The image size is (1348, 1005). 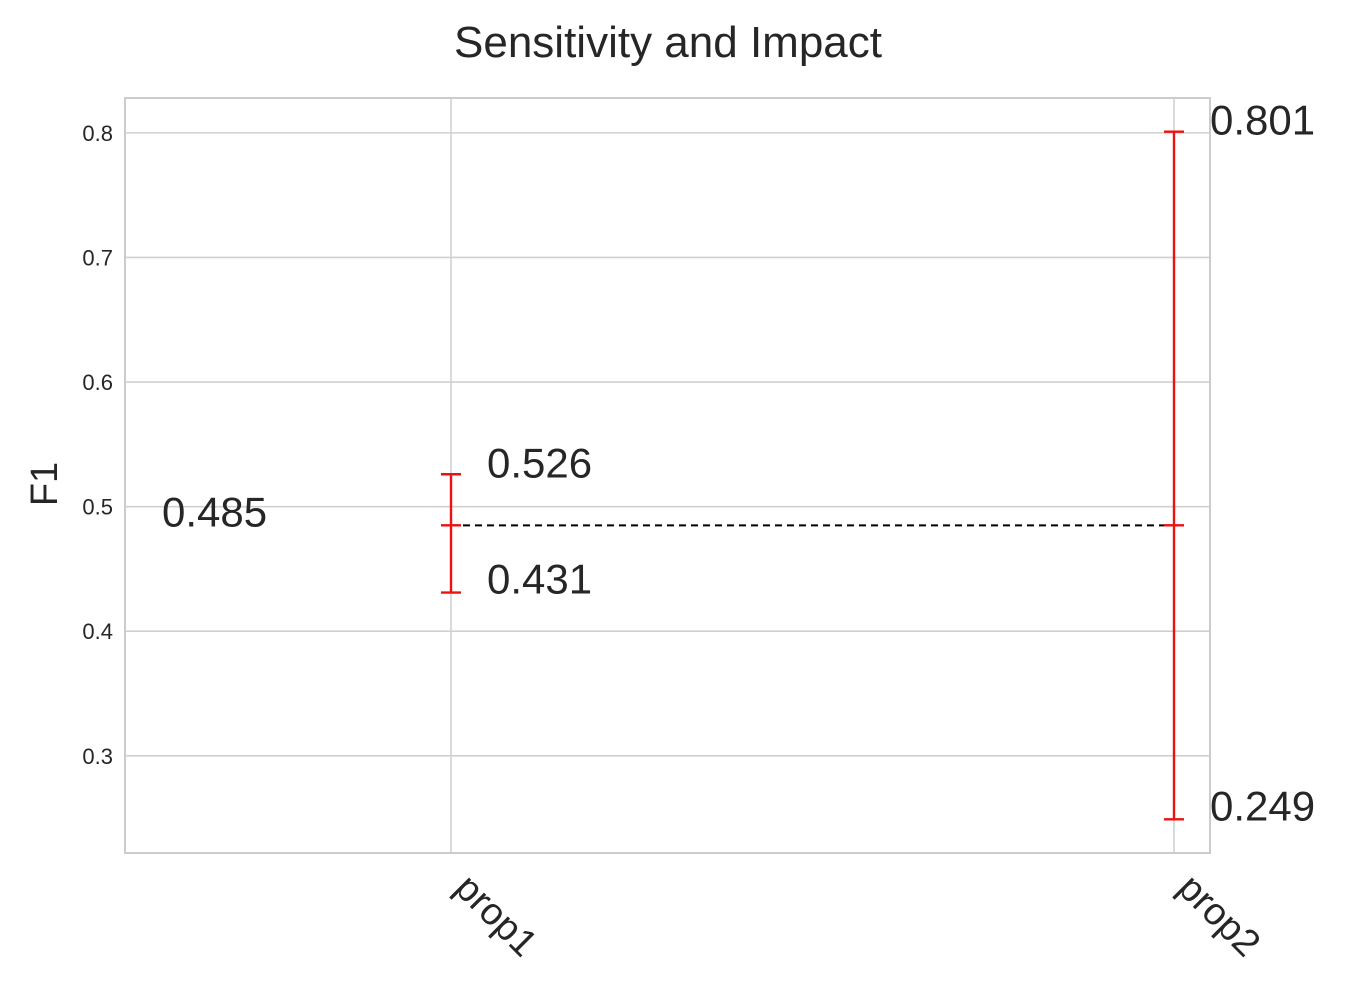 What do you see at coordinates (97, 257) in the screenshot?
I see `y-tick-label: 0.7` at bounding box center [97, 257].